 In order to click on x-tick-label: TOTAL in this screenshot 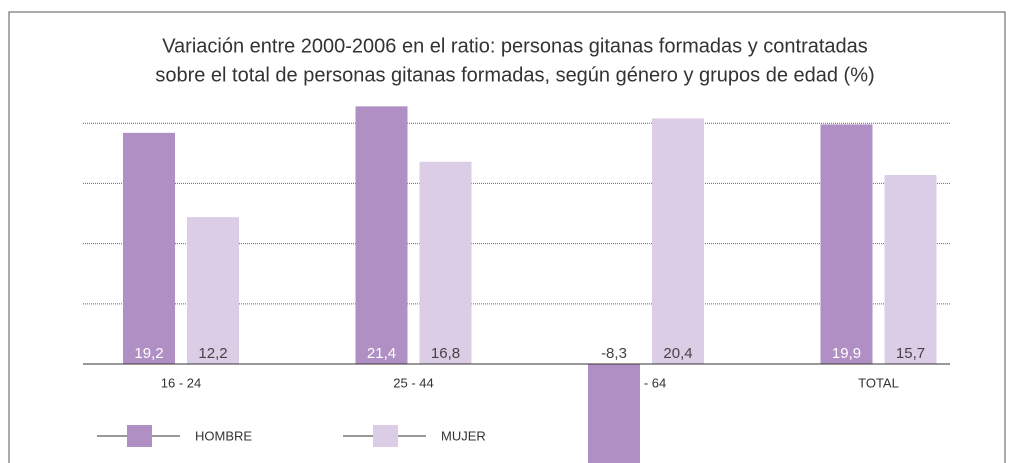, I will do `click(878, 382)`.